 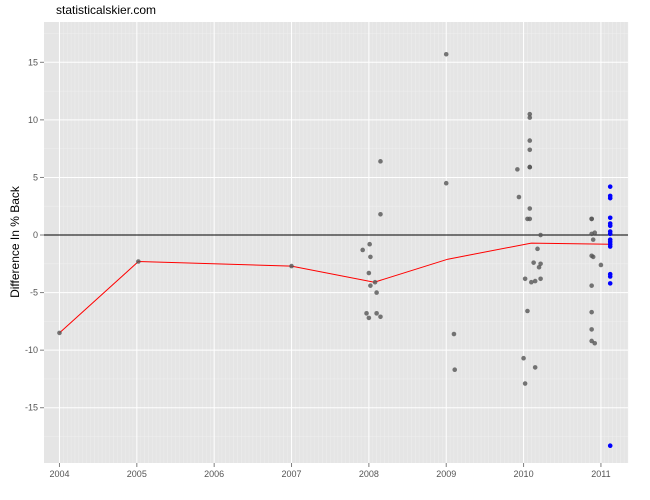 What do you see at coordinates (59, 474) in the screenshot?
I see `x-tick-label: 2004` at bounding box center [59, 474].